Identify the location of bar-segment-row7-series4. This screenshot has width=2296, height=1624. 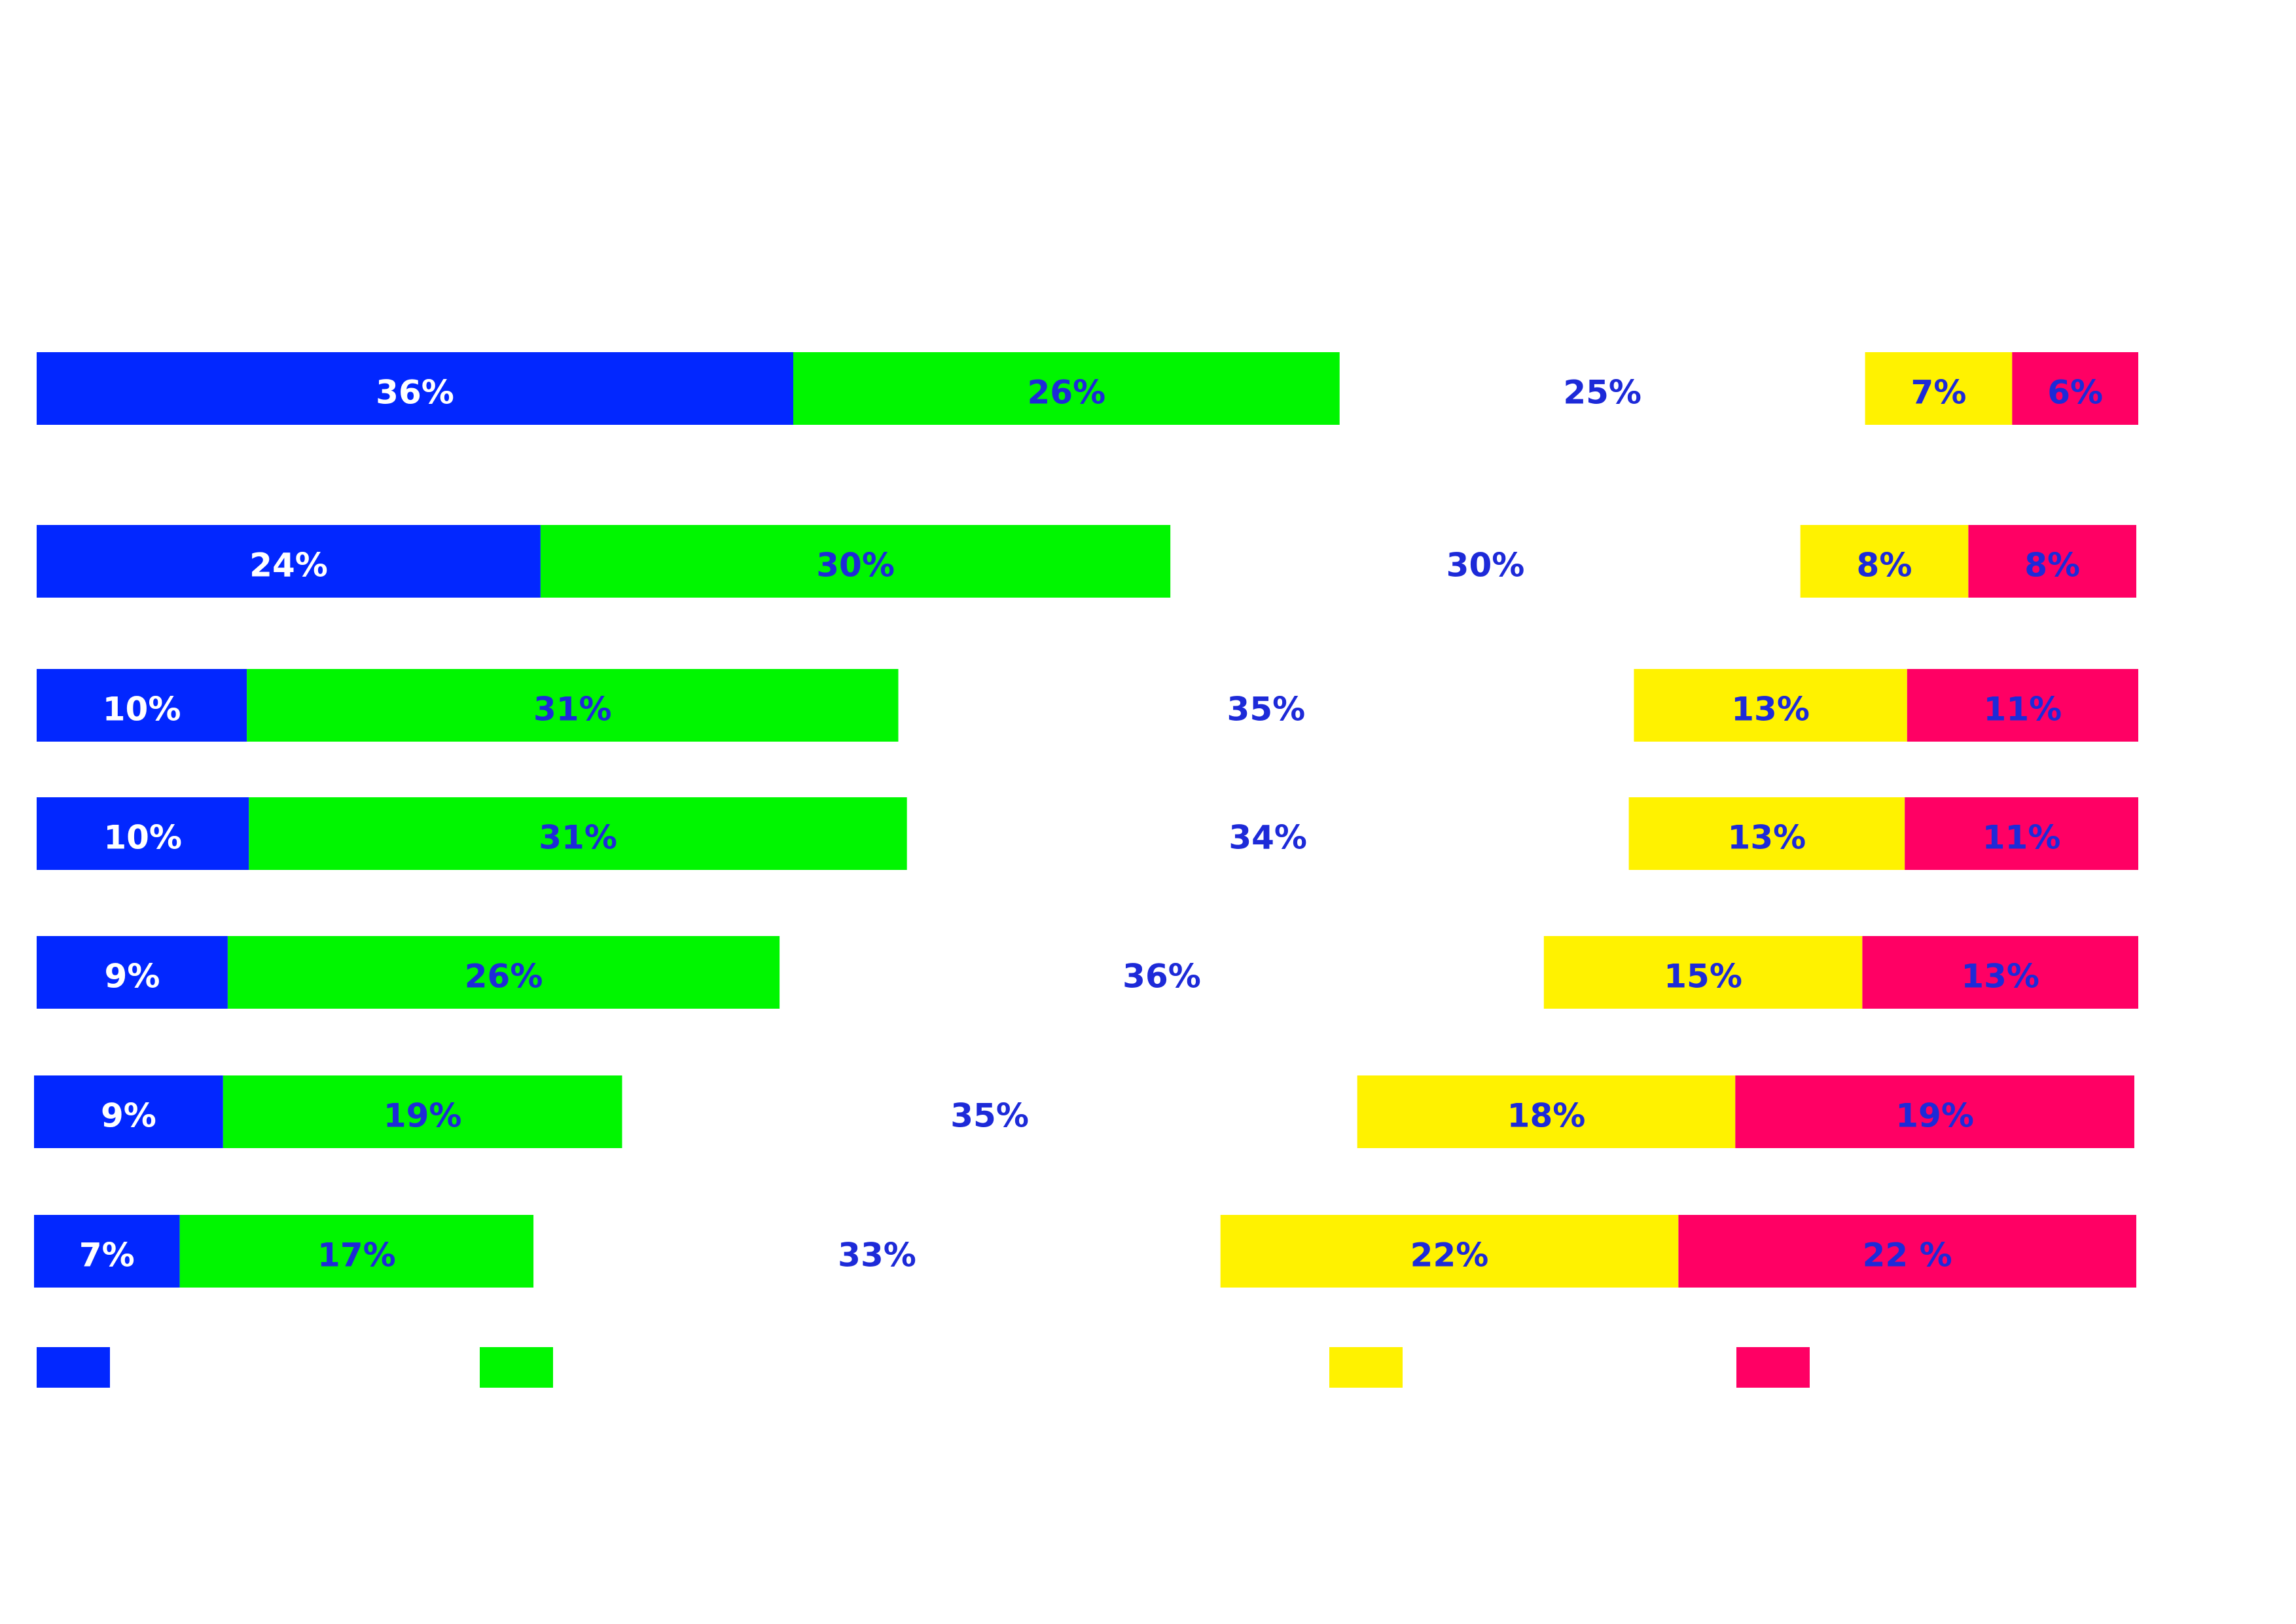
(1449, 1251).